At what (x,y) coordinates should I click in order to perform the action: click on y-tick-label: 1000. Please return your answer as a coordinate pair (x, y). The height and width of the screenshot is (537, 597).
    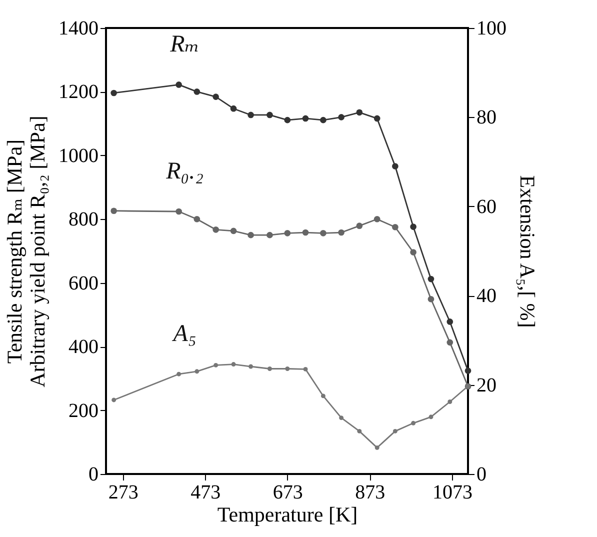
    Looking at the image, I should click on (78, 155).